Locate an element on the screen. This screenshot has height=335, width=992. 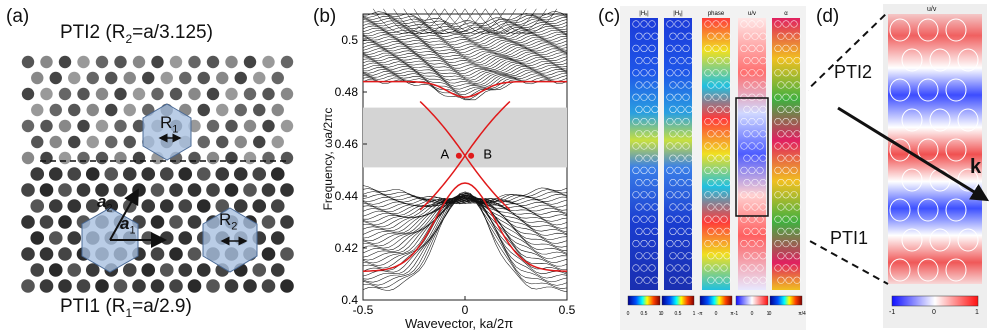
zoom-region-box is located at coordinates (752, 157).